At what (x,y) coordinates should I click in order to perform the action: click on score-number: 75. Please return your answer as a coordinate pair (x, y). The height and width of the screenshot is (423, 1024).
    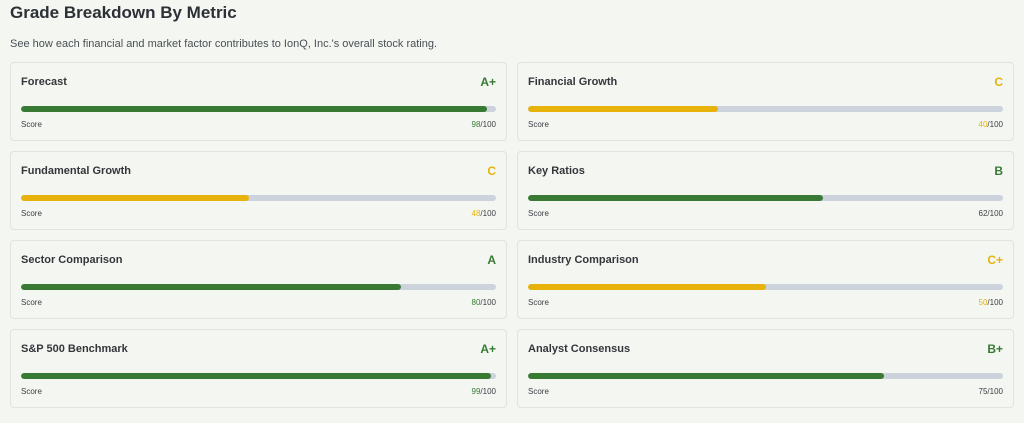
    Looking at the image, I should click on (983, 391).